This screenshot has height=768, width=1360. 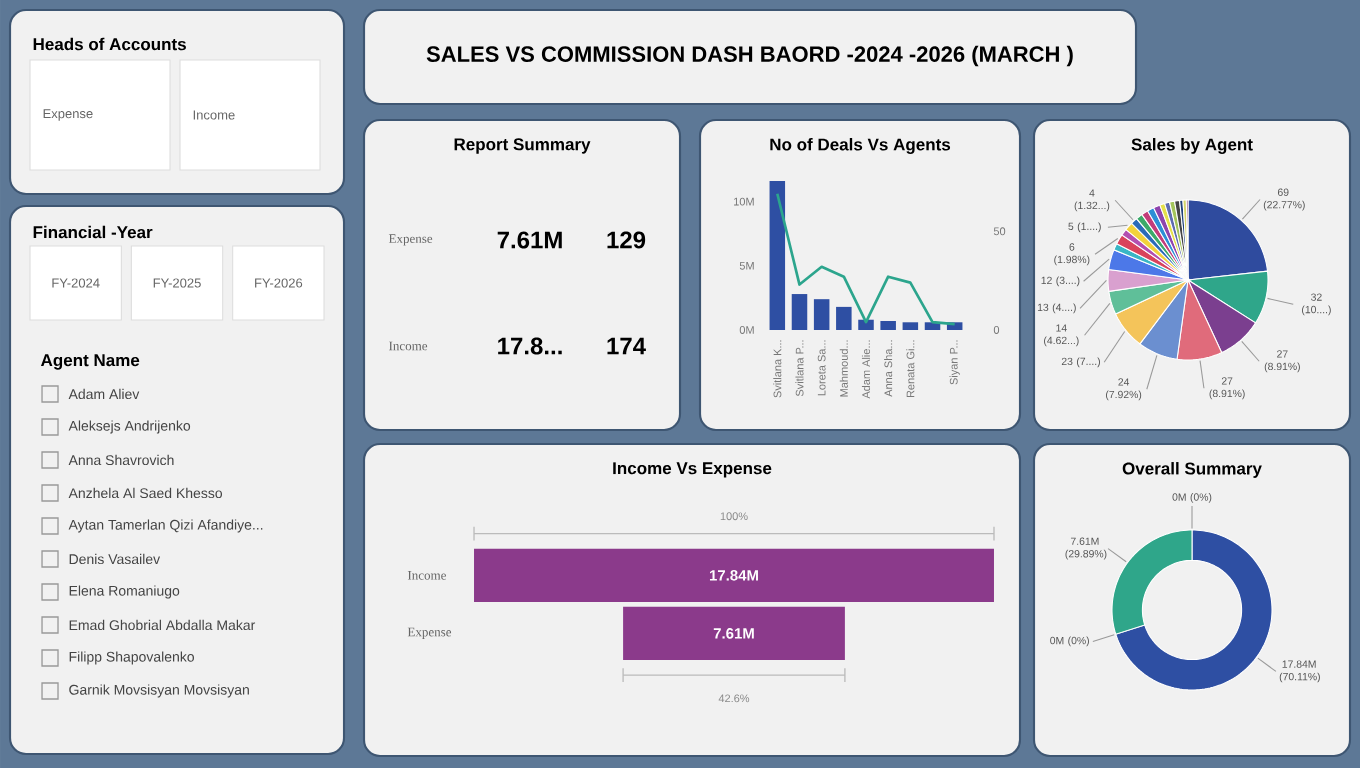 I want to click on text: Income Vs Expense, so click(x=692, y=470).